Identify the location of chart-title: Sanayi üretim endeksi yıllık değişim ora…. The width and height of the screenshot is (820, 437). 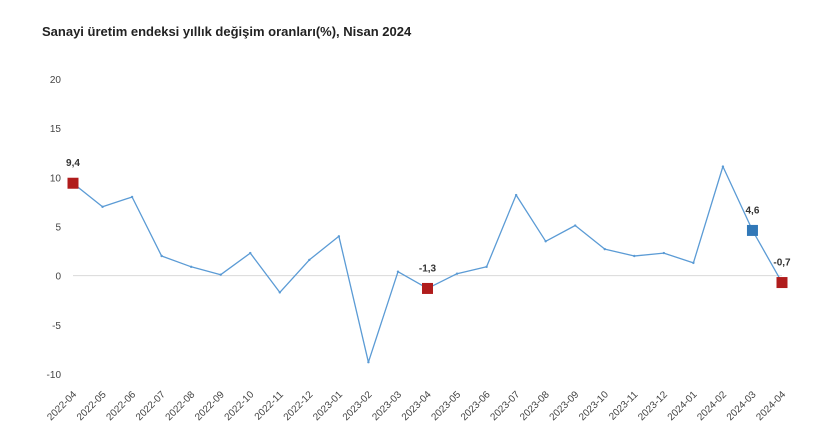
(227, 31).